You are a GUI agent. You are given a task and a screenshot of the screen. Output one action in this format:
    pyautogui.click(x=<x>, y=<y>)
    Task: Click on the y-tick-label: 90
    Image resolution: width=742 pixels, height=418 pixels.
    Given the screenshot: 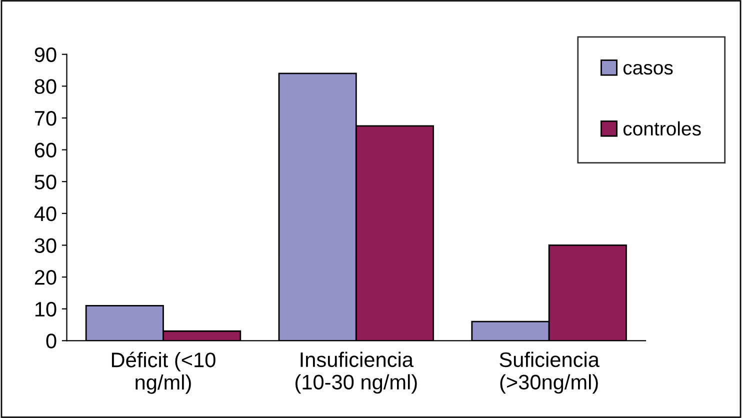 What is the action you would take?
    pyautogui.click(x=45, y=54)
    